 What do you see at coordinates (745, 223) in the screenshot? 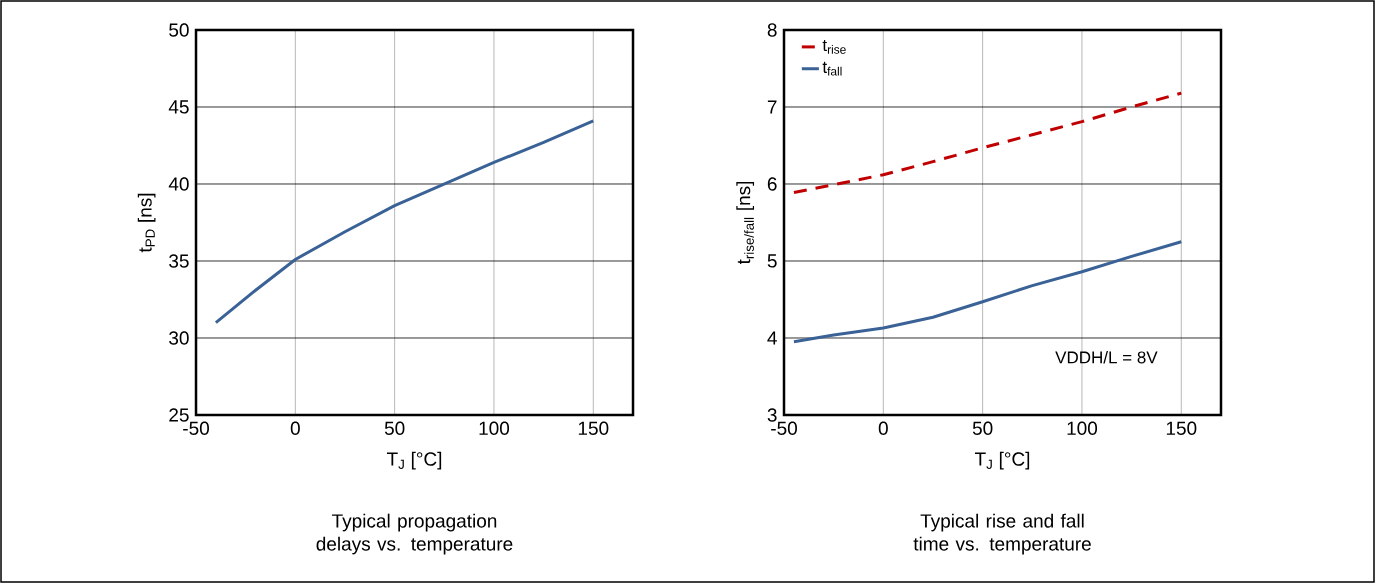
I see `y-axis-title: t$_{rise/fall}$ [ns]` at bounding box center [745, 223].